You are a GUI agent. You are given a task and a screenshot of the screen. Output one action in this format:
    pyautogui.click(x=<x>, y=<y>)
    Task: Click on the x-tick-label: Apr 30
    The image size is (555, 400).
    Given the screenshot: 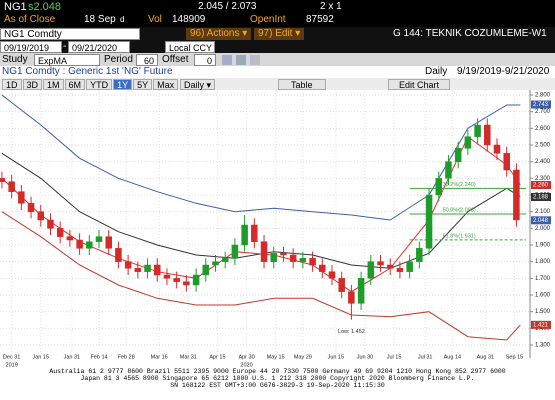 What is the action you would take?
    pyautogui.click(x=246, y=357)
    